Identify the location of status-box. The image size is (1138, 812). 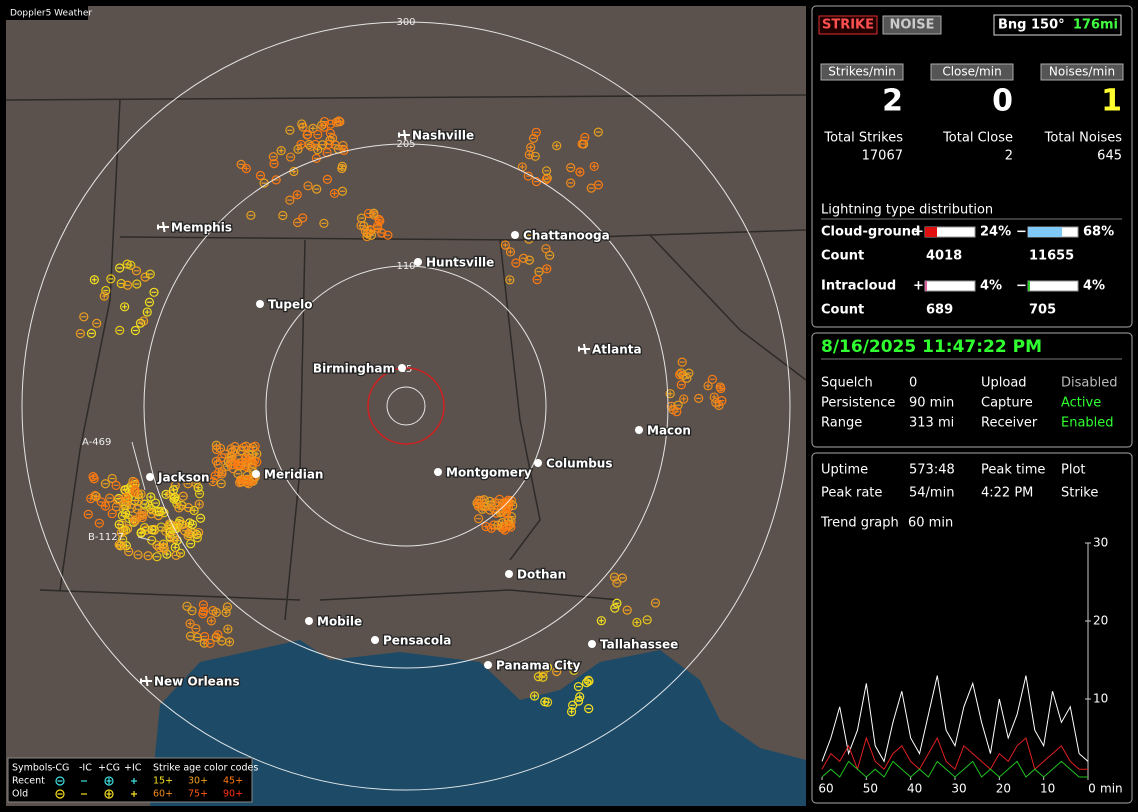
(972, 166).